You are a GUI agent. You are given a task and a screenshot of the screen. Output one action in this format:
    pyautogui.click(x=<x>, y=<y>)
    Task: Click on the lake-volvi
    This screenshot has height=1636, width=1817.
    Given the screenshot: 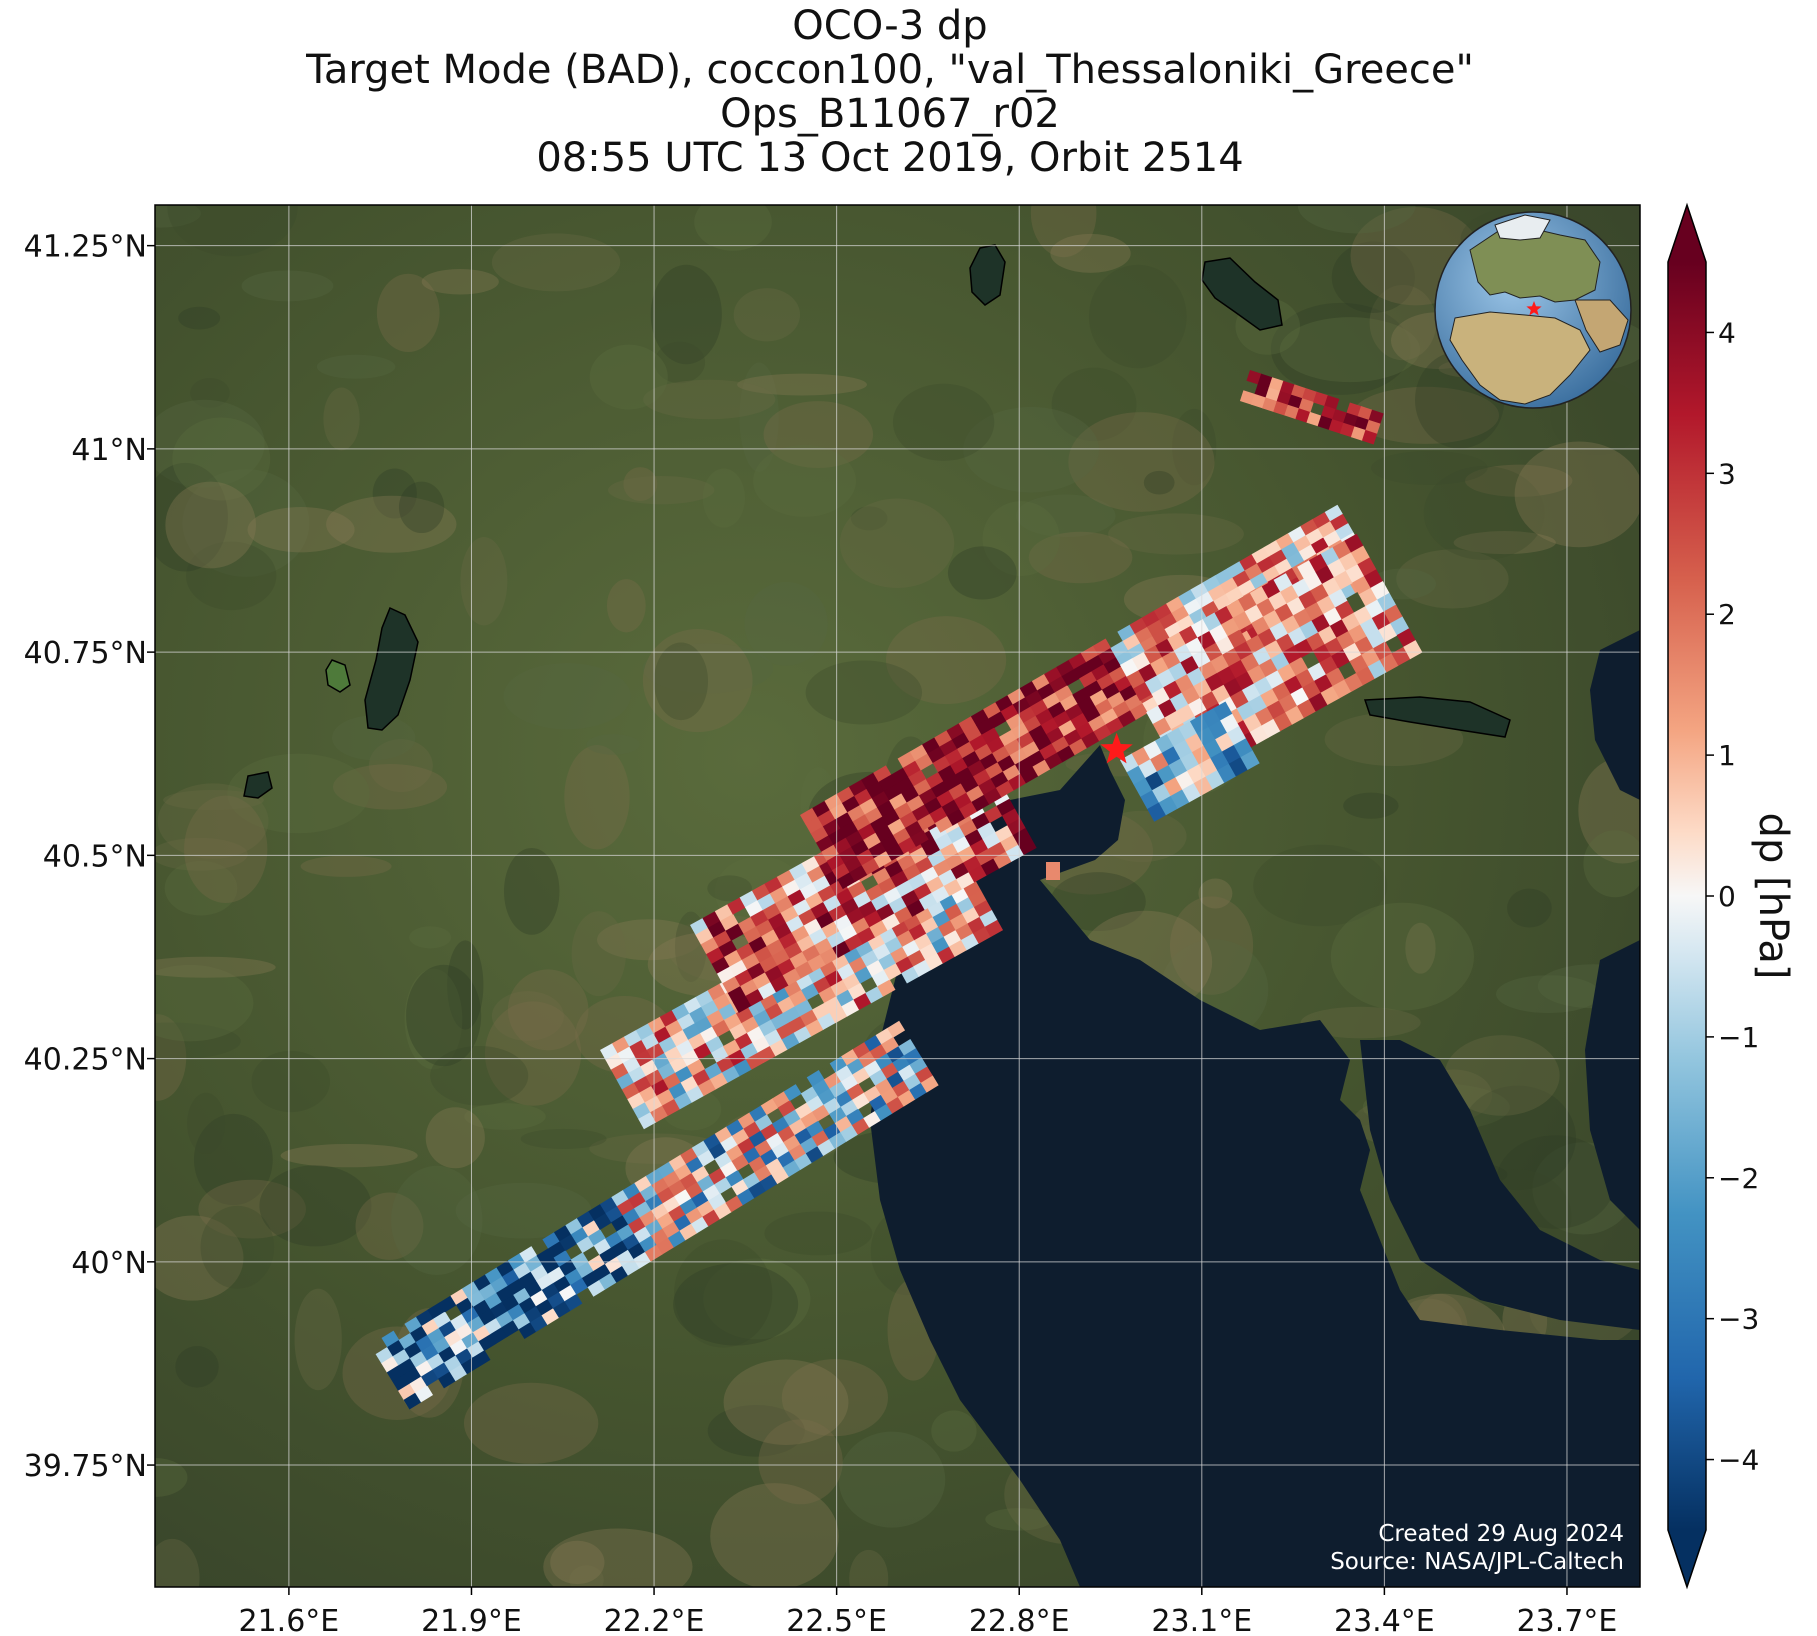 What is the action you would take?
    pyautogui.click(x=1437, y=717)
    